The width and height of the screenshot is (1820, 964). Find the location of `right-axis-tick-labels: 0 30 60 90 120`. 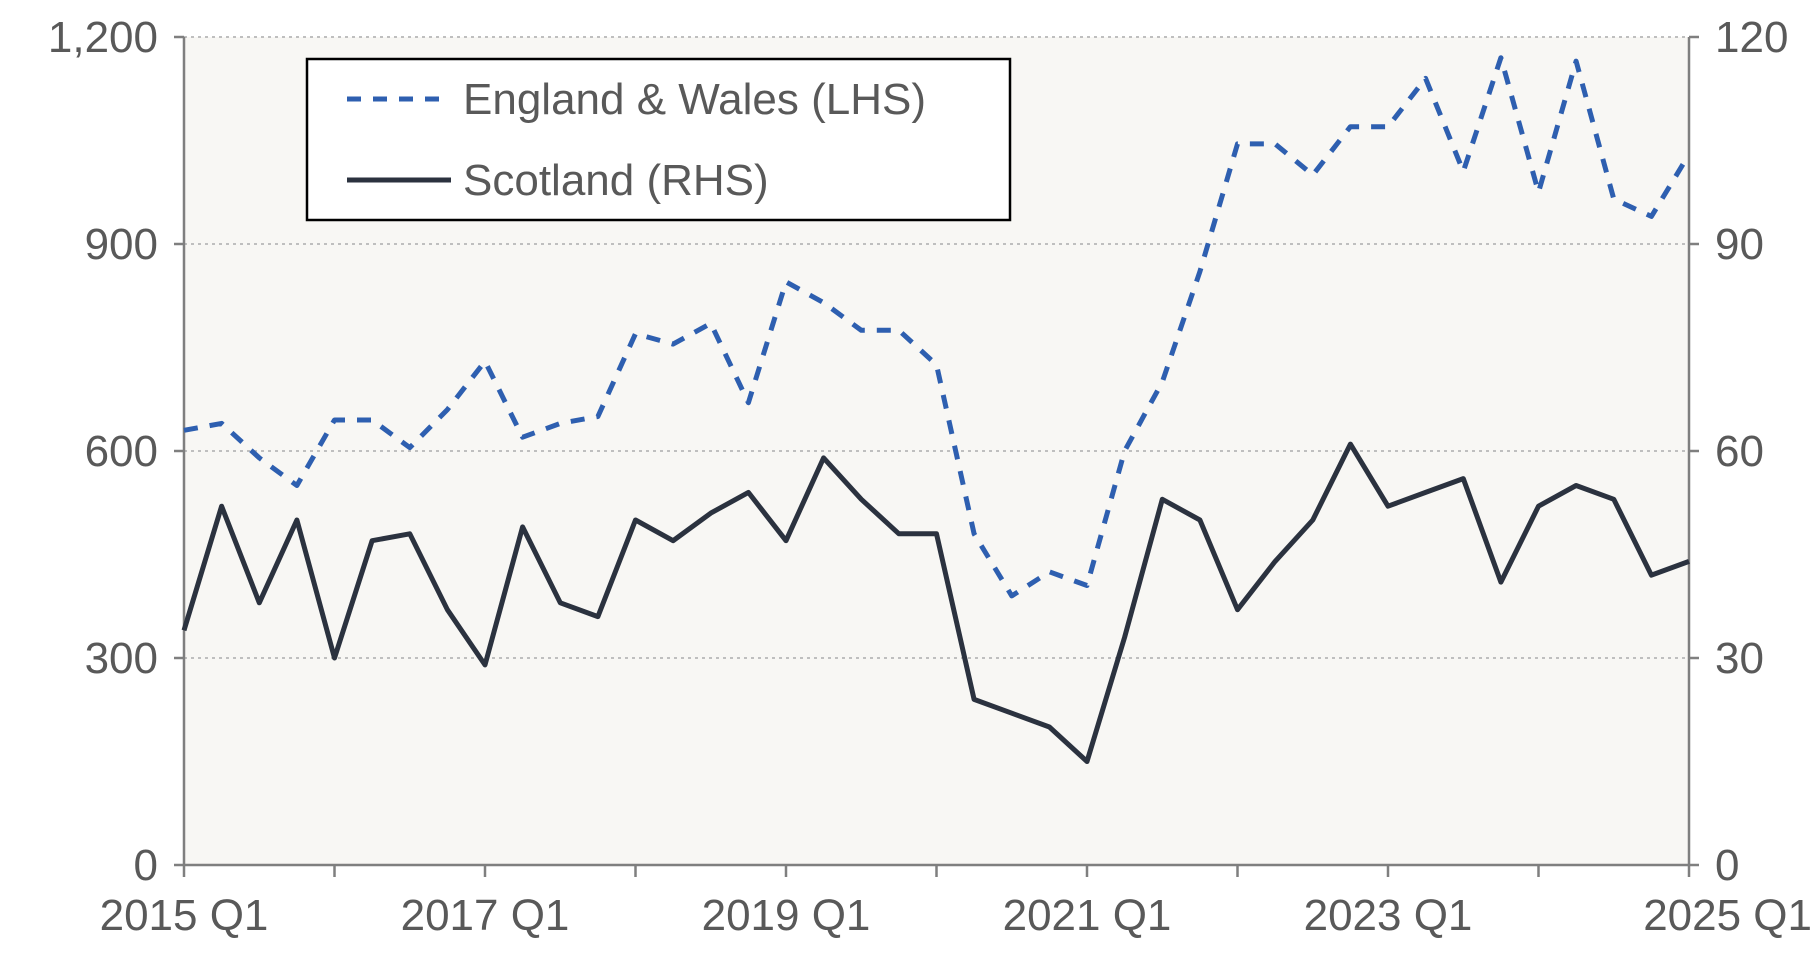

right-axis-tick-labels: 0 30 60 90 120 is located at coordinates (1751, 451).